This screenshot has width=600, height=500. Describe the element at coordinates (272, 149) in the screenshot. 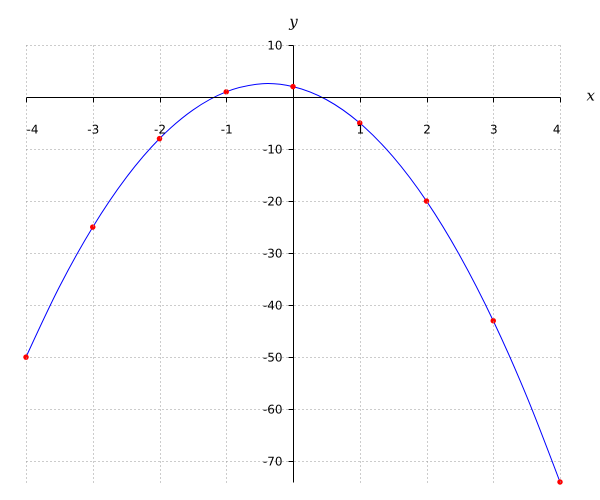

I see `y-tick-label: -10` at that location.